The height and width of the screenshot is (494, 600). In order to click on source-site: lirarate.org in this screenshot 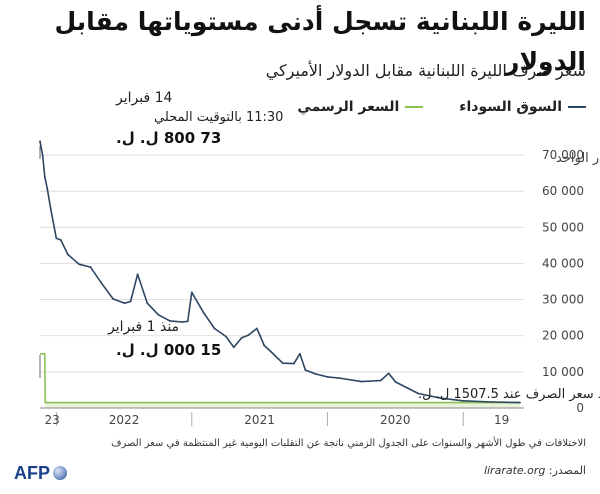, I will do `click(514, 470)`.